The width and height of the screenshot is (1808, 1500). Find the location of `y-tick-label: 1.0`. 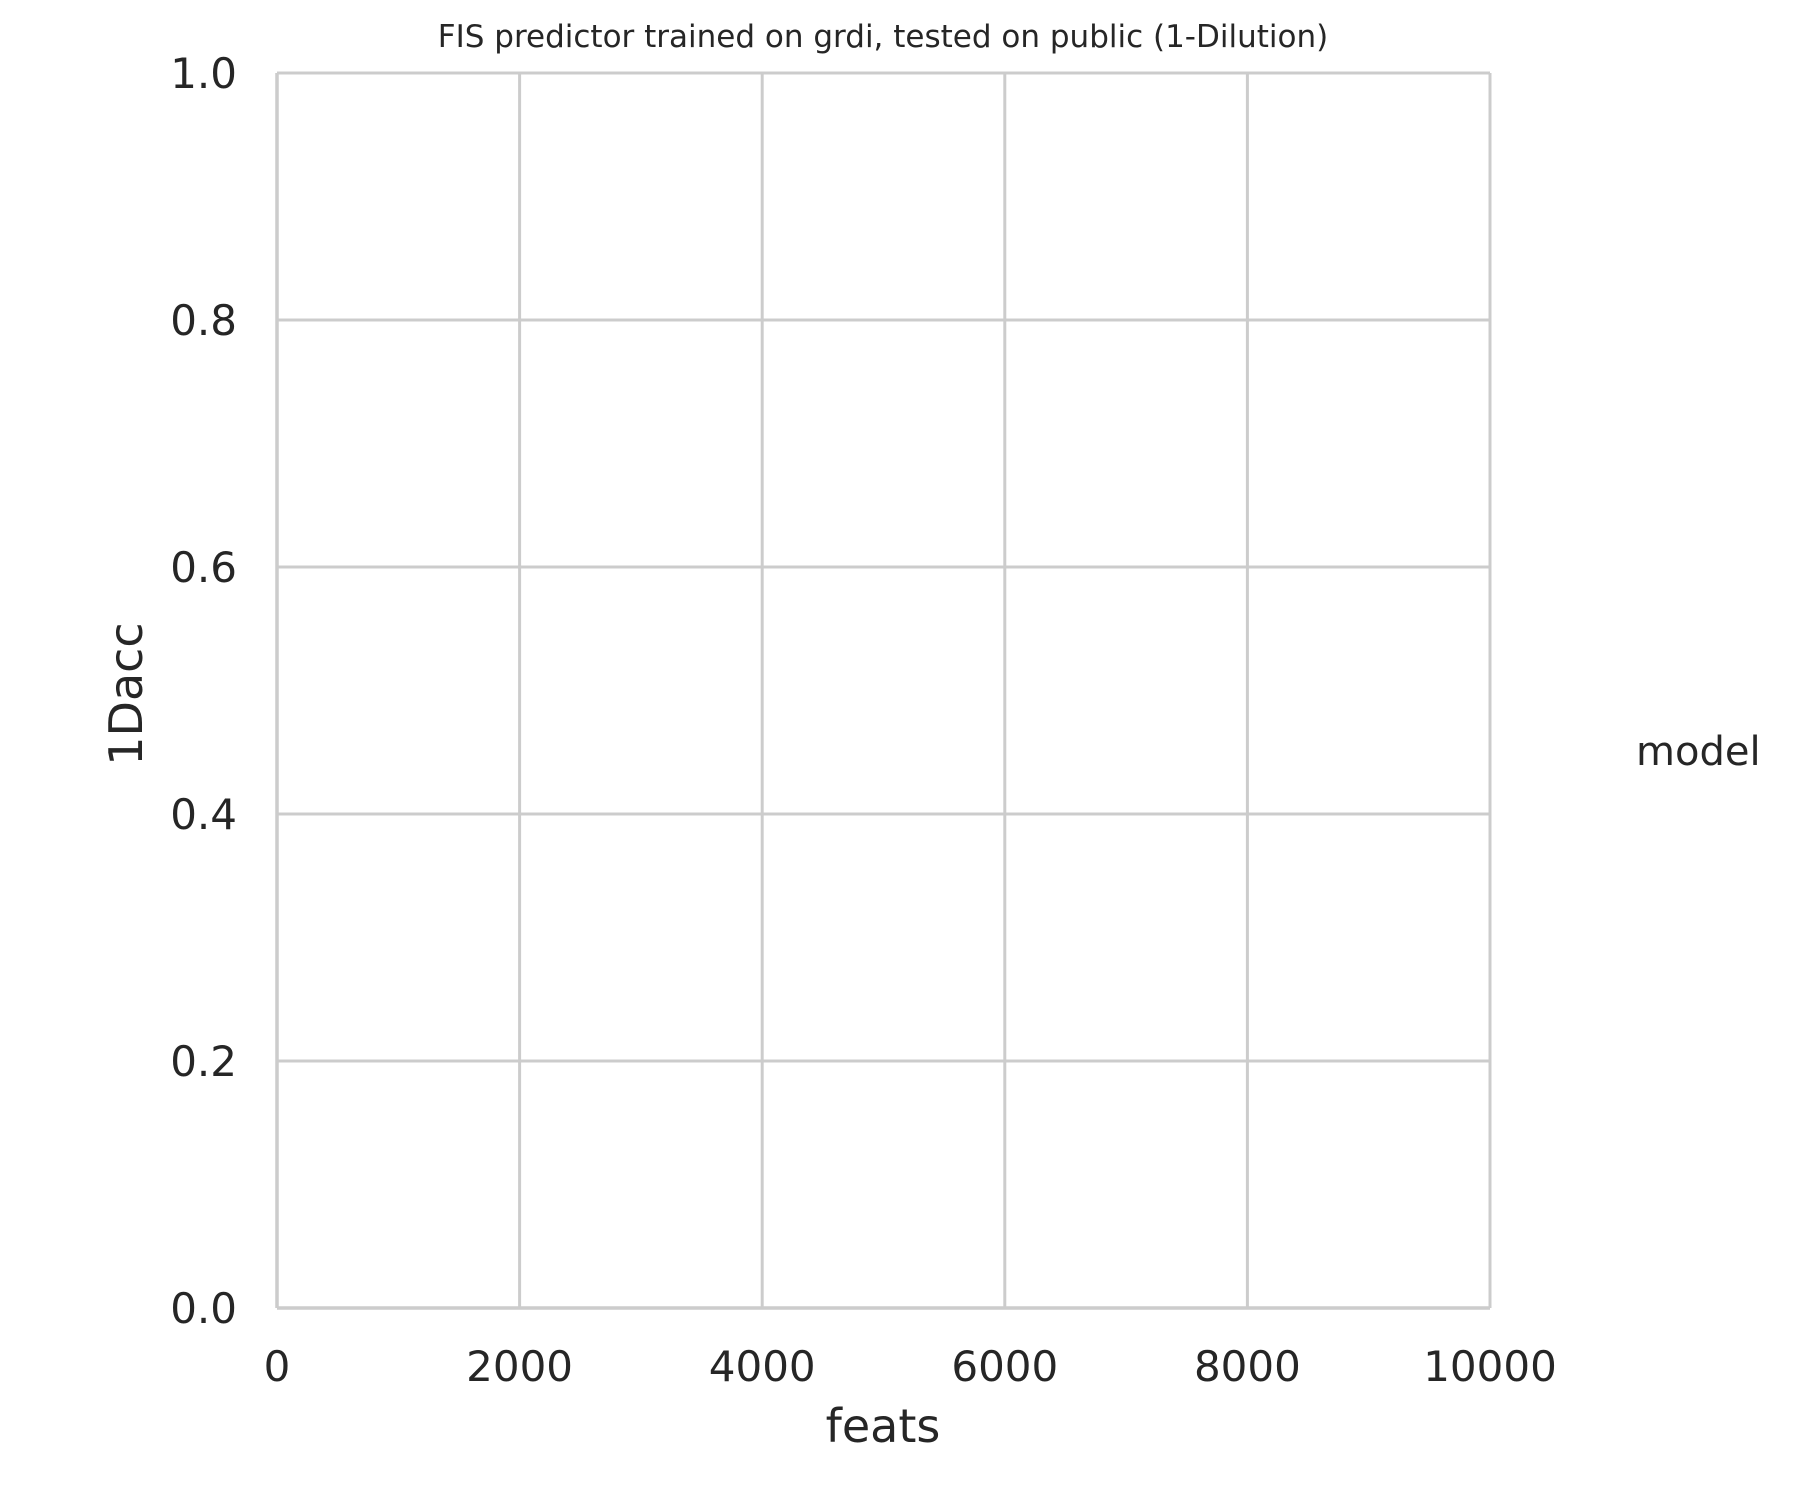

y-tick-label: 1.0 is located at coordinates (203, 73).